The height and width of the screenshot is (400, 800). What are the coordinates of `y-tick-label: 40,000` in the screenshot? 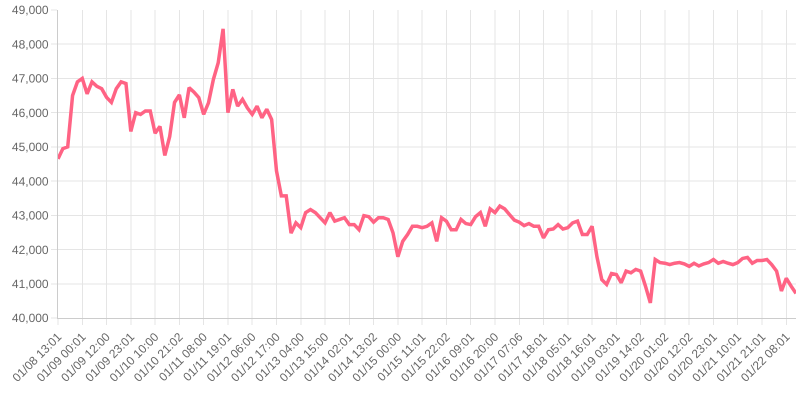 It's located at (30, 318).